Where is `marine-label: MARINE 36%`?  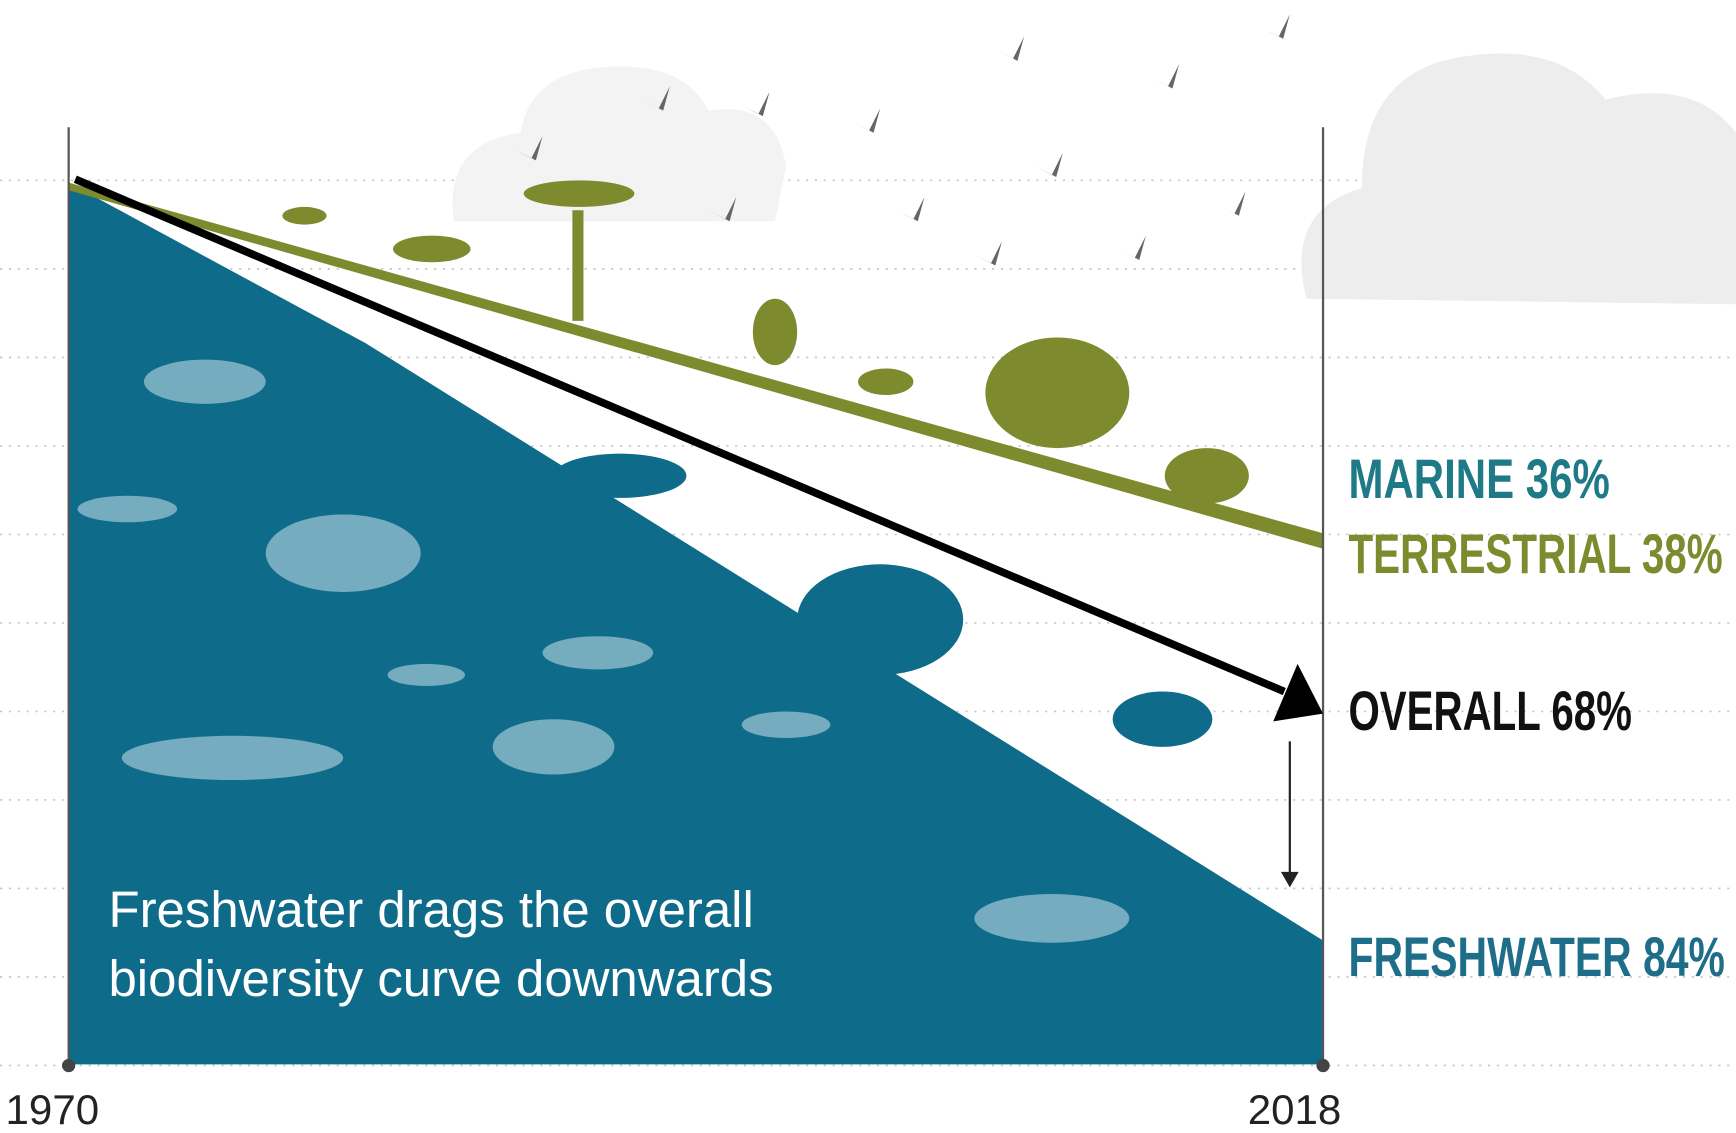 marine-label: MARINE 36% is located at coordinates (1479, 479).